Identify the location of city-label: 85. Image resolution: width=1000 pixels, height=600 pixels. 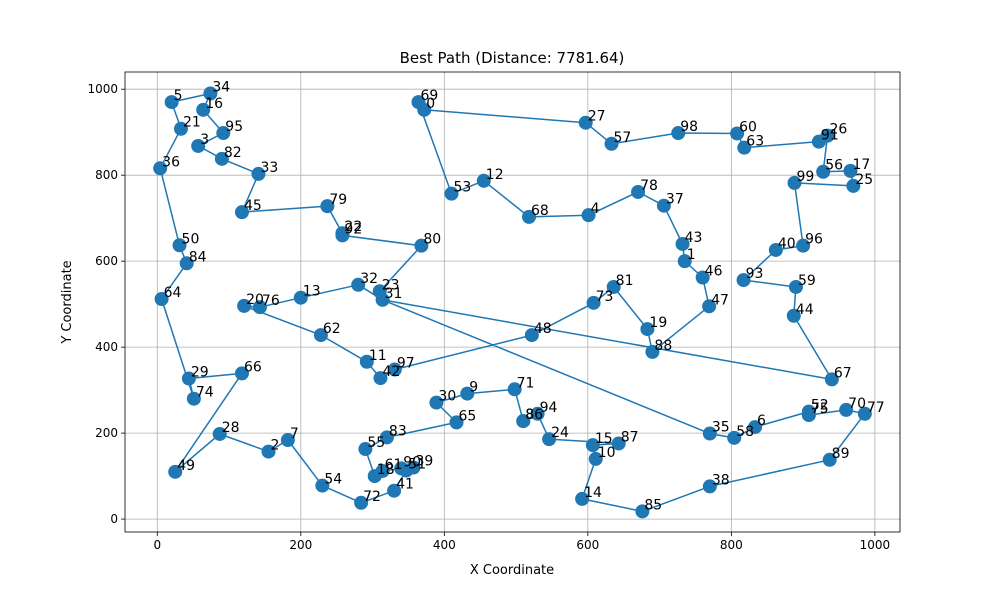
(653, 505).